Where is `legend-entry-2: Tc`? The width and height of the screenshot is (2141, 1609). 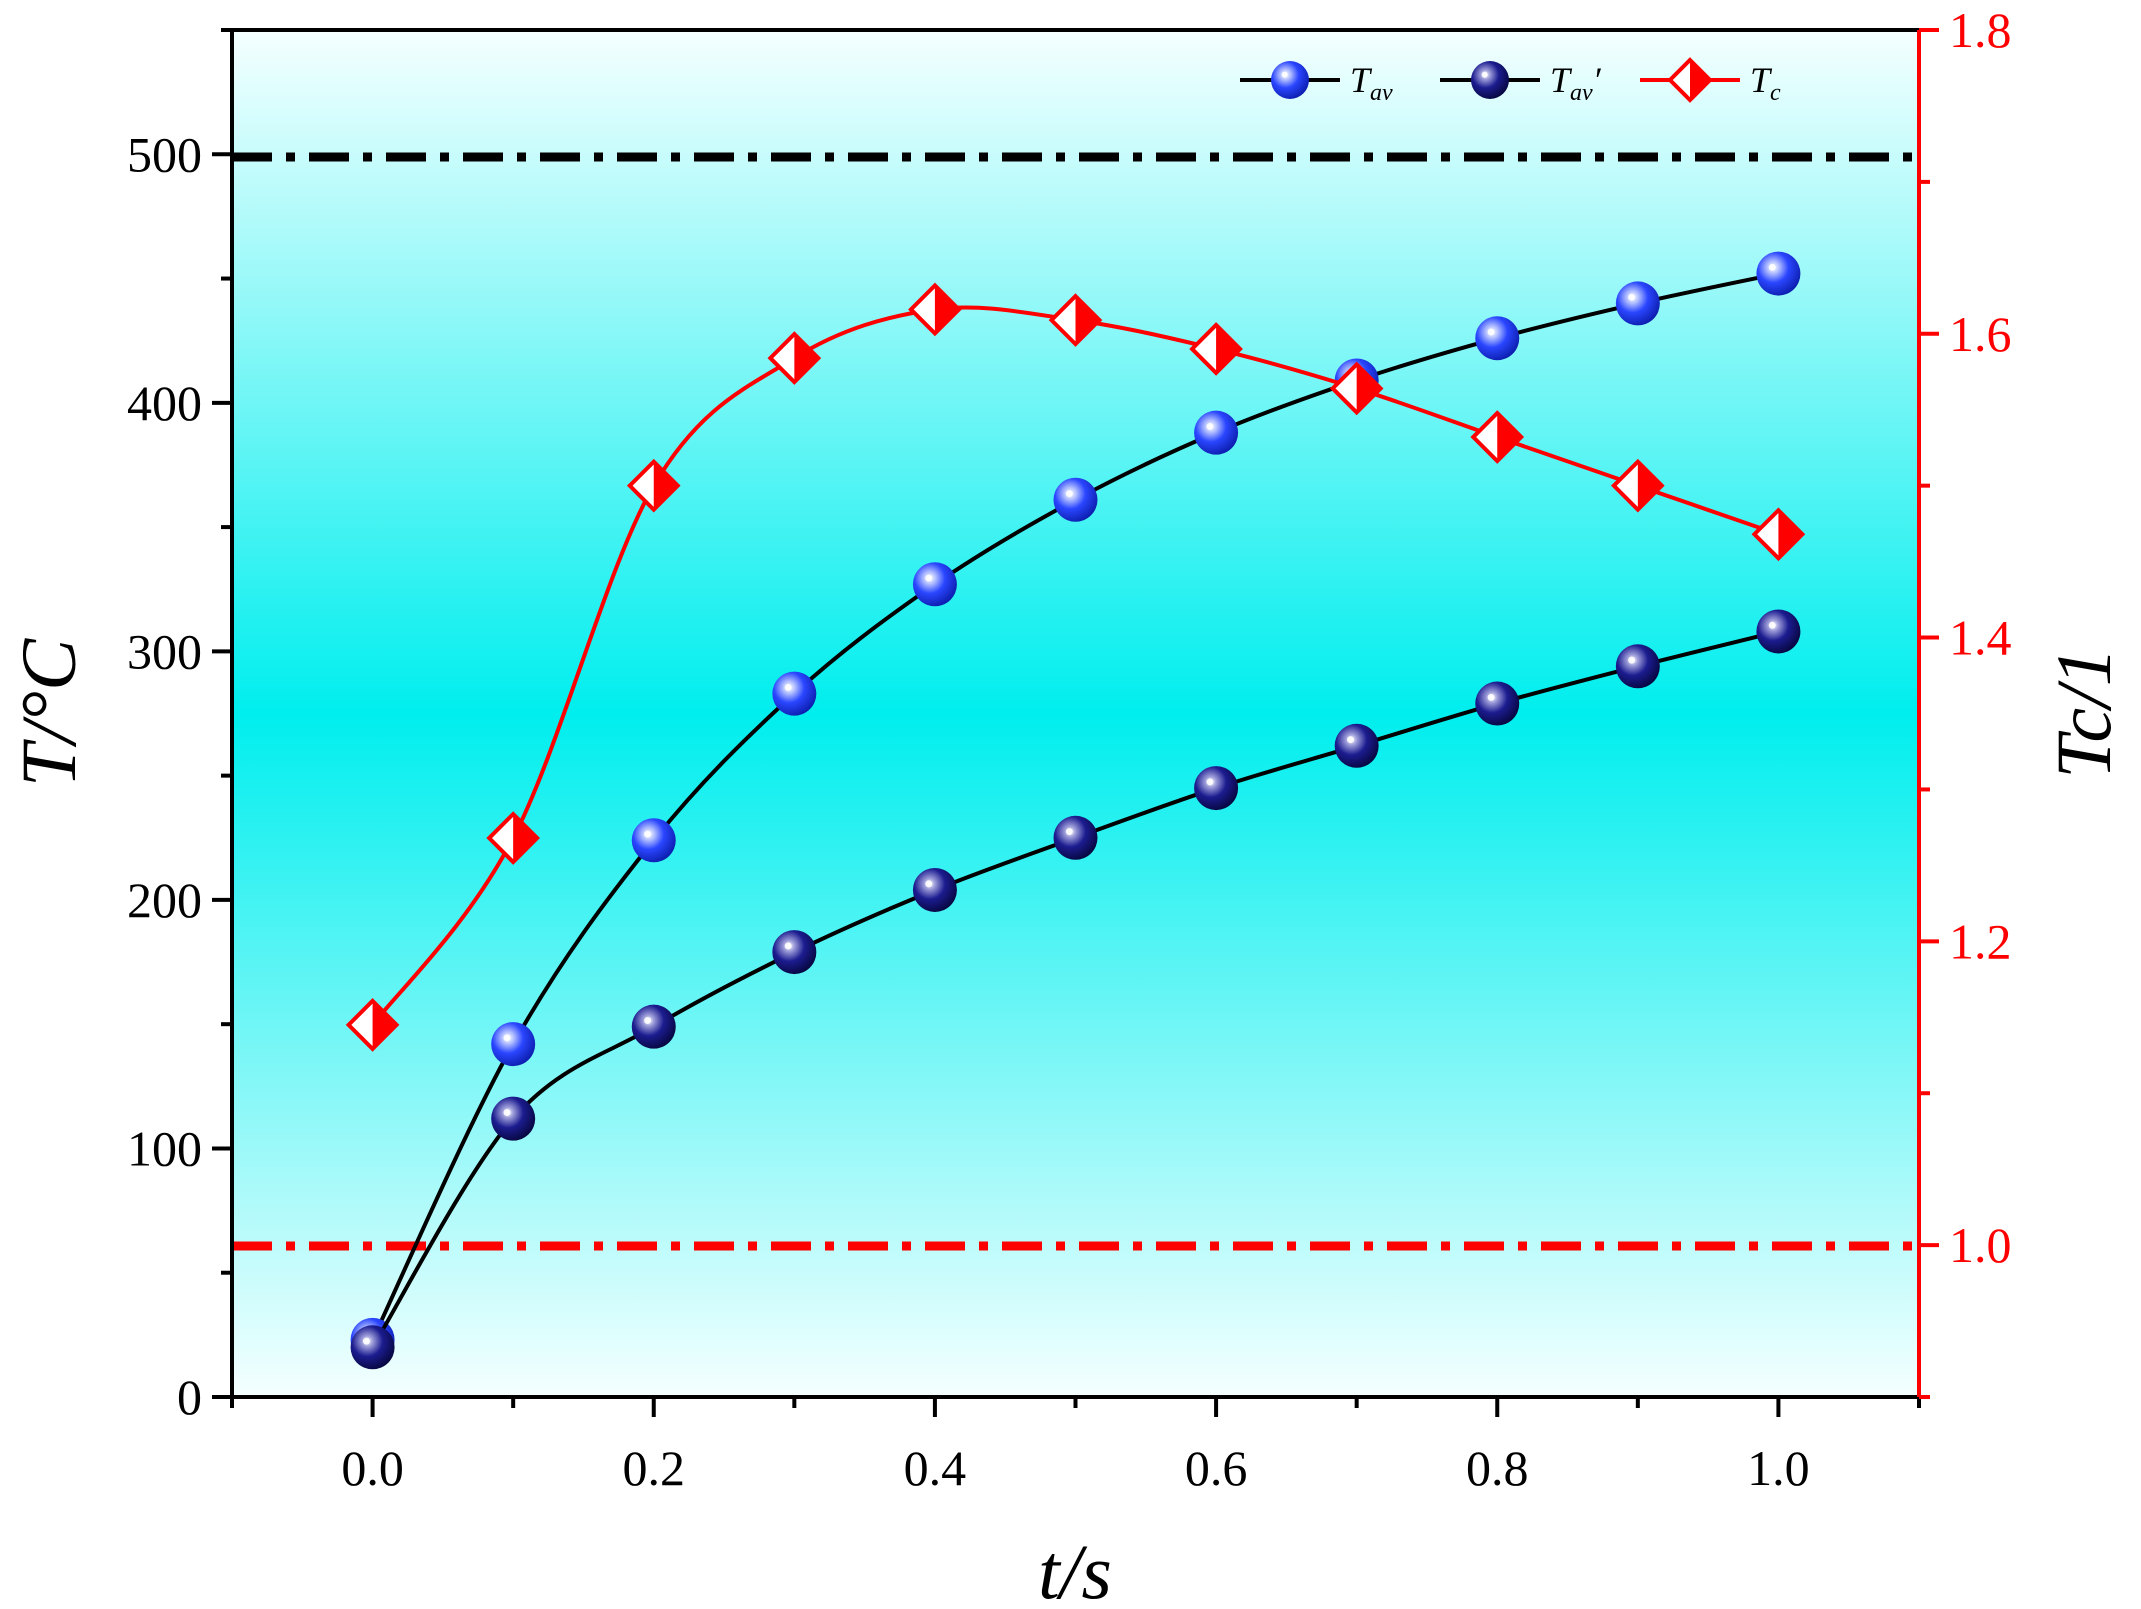 legend-entry-2: Tc is located at coordinates (1710, 81).